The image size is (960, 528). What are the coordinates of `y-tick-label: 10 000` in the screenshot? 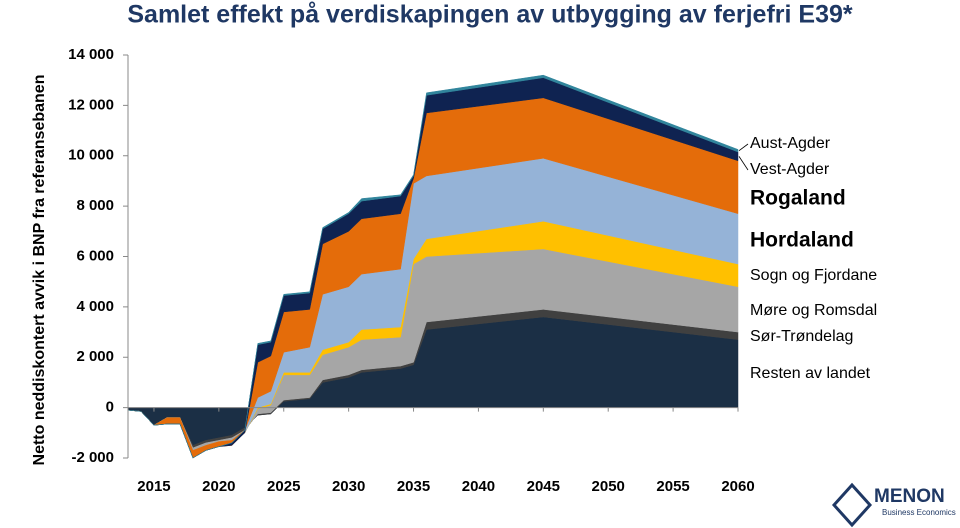 It's located at (91, 155).